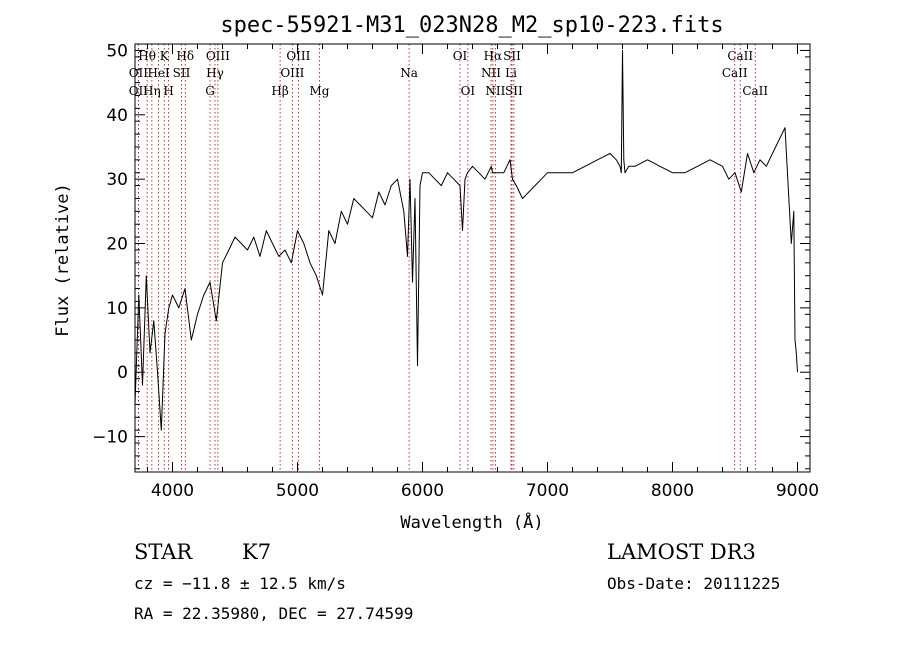 This screenshot has height=649, width=900. Describe the element at coordinates (274, 613) in the screenshot. I see `coordinates-readout: RA = 22.35980, DEC = 27.74599` at that location.